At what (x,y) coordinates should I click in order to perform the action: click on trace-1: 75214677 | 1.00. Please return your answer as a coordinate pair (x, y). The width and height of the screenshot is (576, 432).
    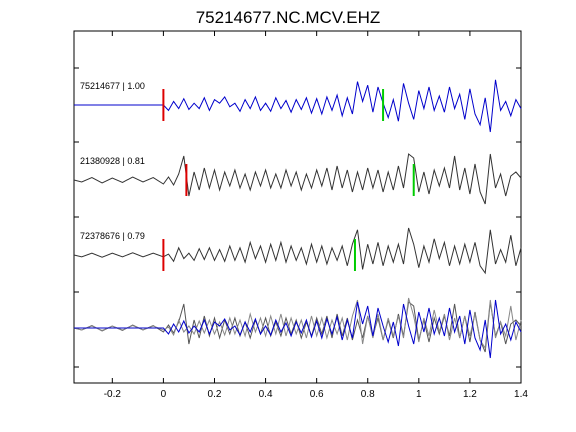
    Looking at the image, I should click on (298, 106).